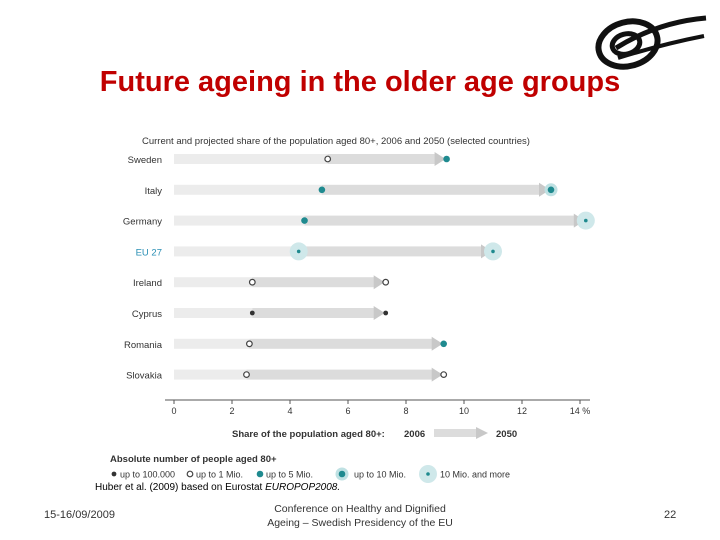 The width and height of the screenshot is (720, 540). What do you see at coordinates (347, 411) in the screenshot?
I see `x-tick-label: 6` at bounding box center [347, 411].